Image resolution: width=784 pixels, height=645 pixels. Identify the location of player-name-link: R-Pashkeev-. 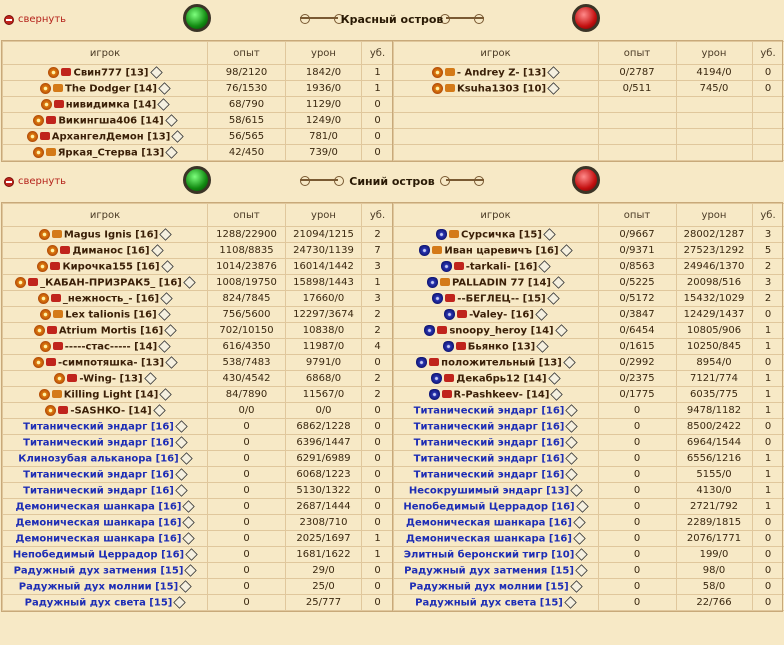
(488, 395).